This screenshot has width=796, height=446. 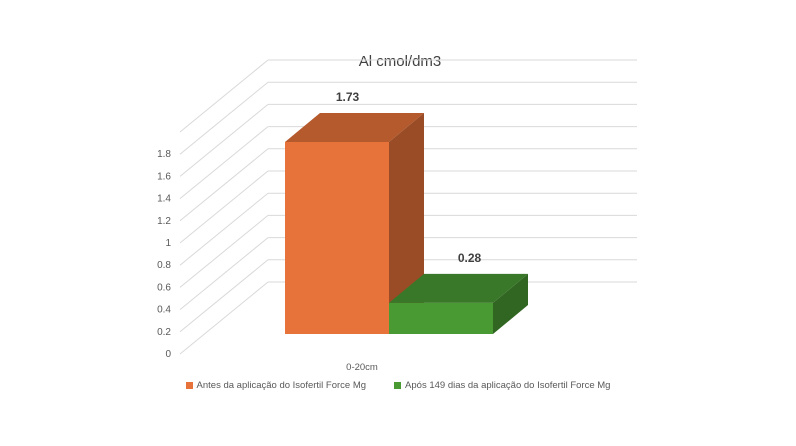 I want to click on legend-item-antes: Antes da aplicação do Isofertil Force Mg, so click(x=276, y=385).